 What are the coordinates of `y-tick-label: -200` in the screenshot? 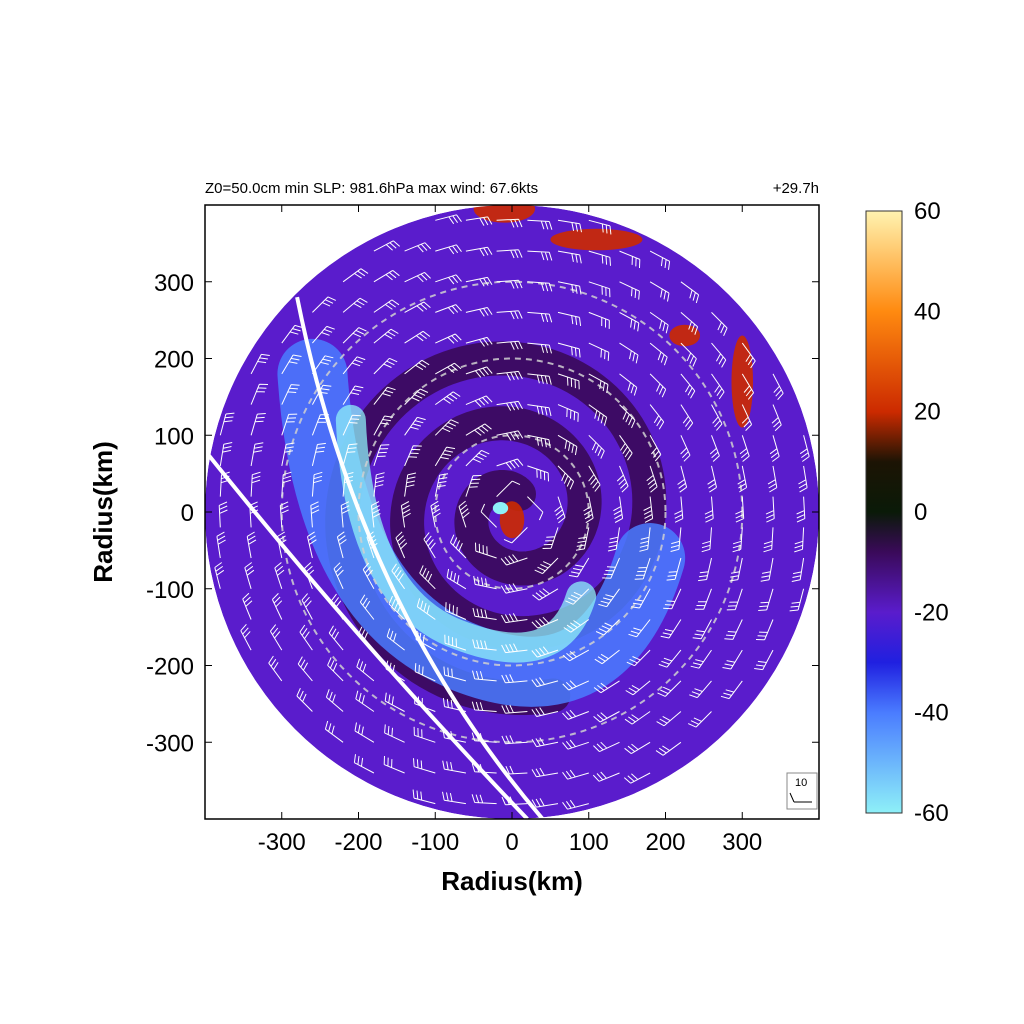 It's located at (170, 667).